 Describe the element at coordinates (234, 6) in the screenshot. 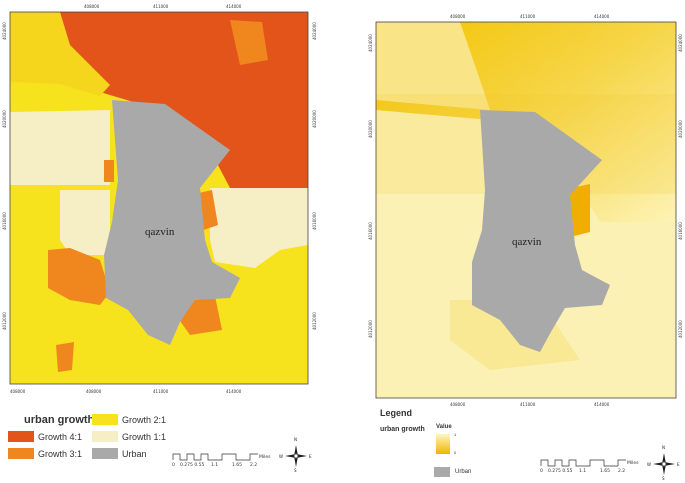

I see `left-x-tick-top: 414000` at that location.